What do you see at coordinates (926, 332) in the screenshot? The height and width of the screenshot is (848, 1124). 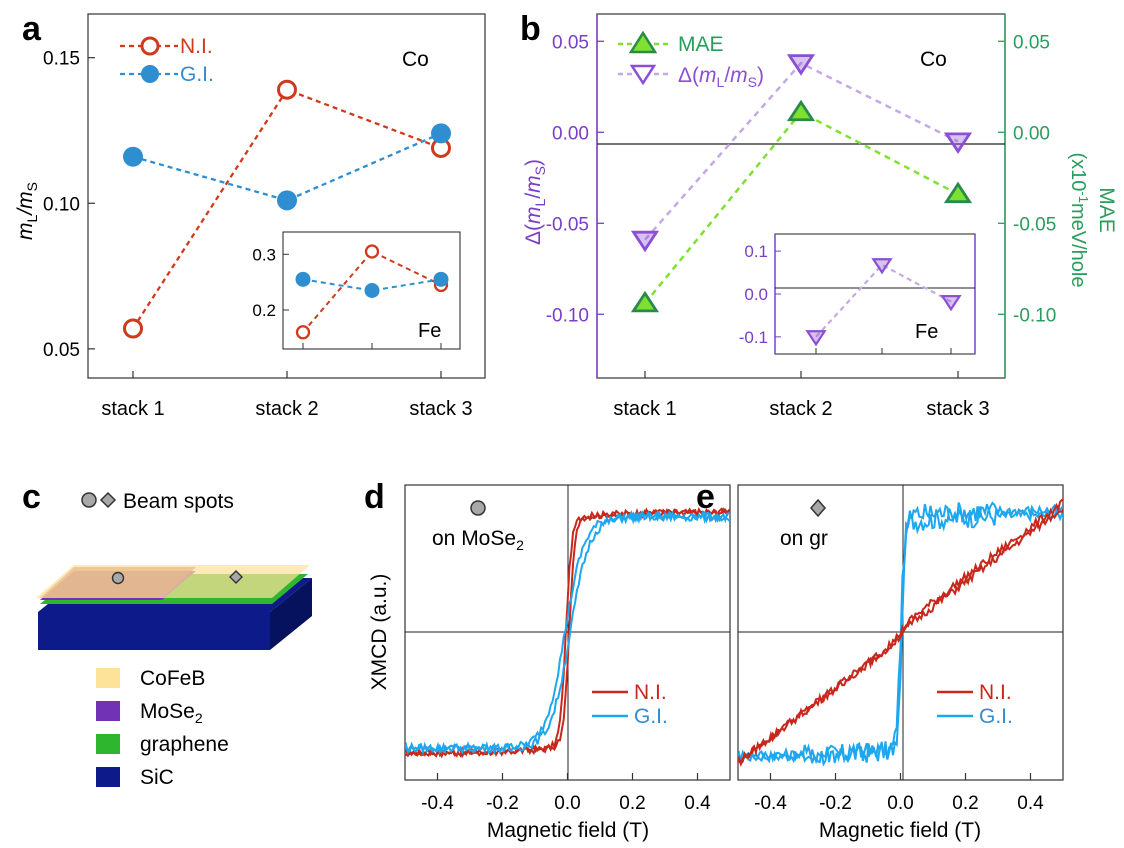 I see `panel-b-inset-annotation: Fe` at bounding box center [926, 332].